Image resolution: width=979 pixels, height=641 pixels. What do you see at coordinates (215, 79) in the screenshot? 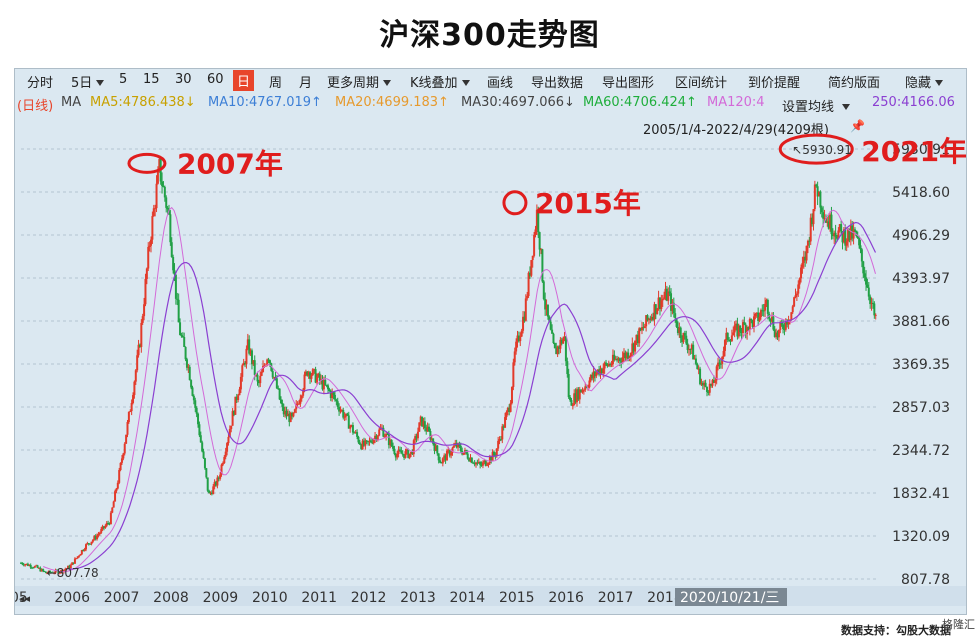
I see `tab-60min: 60` at bounding box center [215, 79].